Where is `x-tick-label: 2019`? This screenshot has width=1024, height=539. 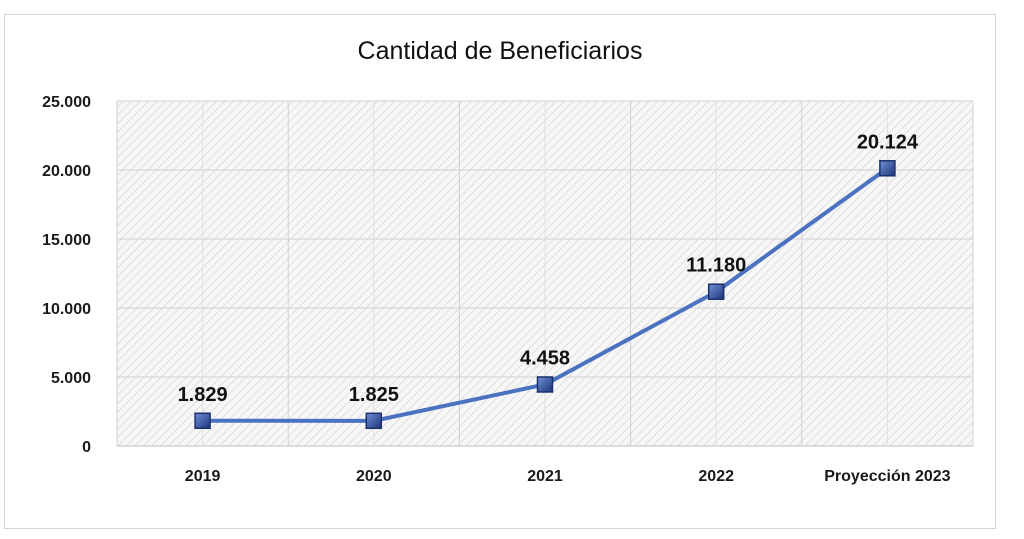 x-tick-label: 2019 is located at coordinates (203, 476).